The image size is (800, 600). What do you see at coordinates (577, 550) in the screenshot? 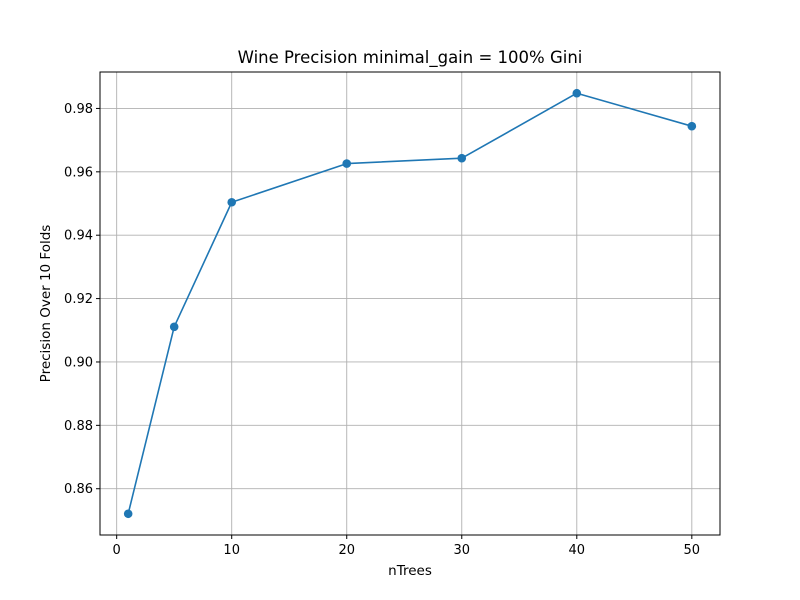
I see `x-tick-label: 40` at bounding box center [577, 550].